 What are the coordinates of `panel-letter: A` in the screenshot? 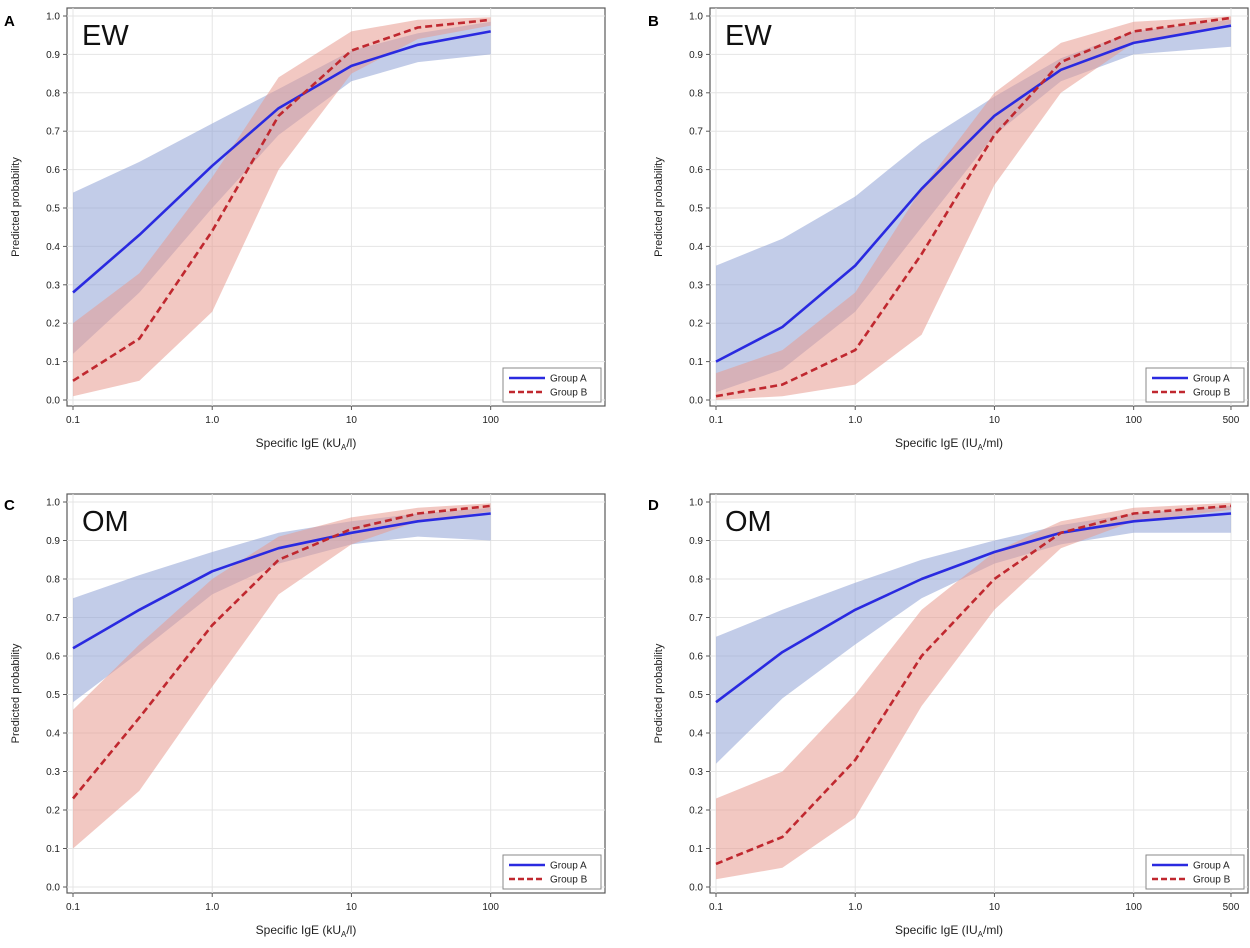 It's located at (9, 21).